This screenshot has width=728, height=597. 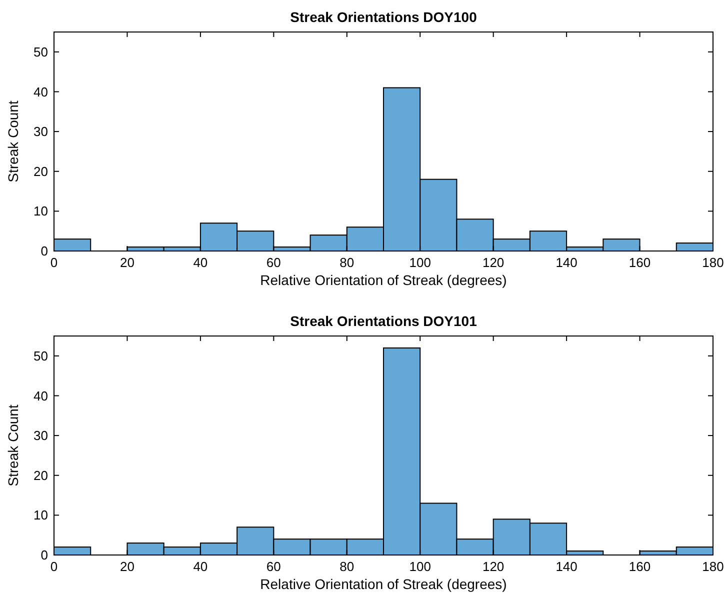 I want to click on chart-title: Streak Orientations DOY100, so click(x=384, y=17).